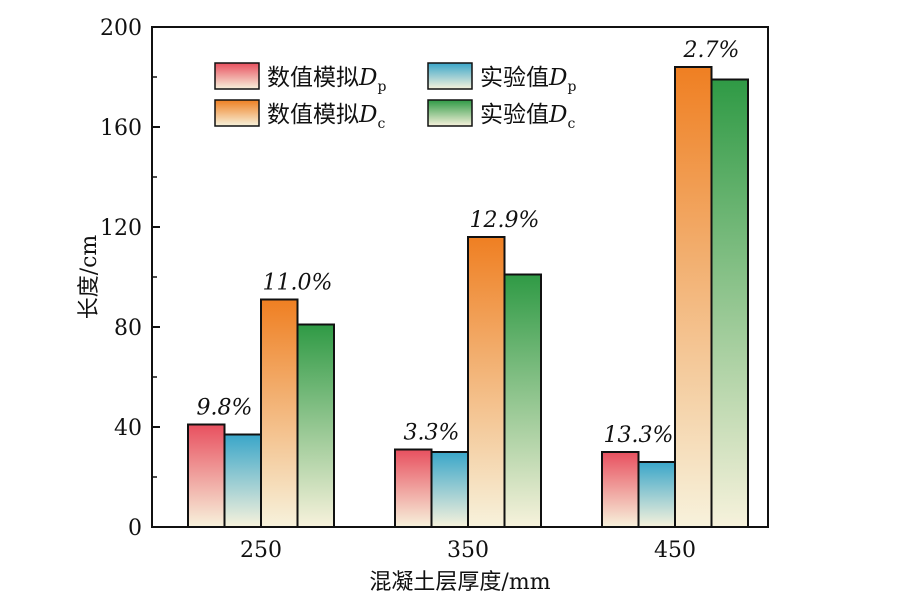 The image size is (900, 599). What do you see at coordinates (279, 413) in the screenshot?
I see `bar-数值模拟Dc-250` at bounding box center [279, 413].